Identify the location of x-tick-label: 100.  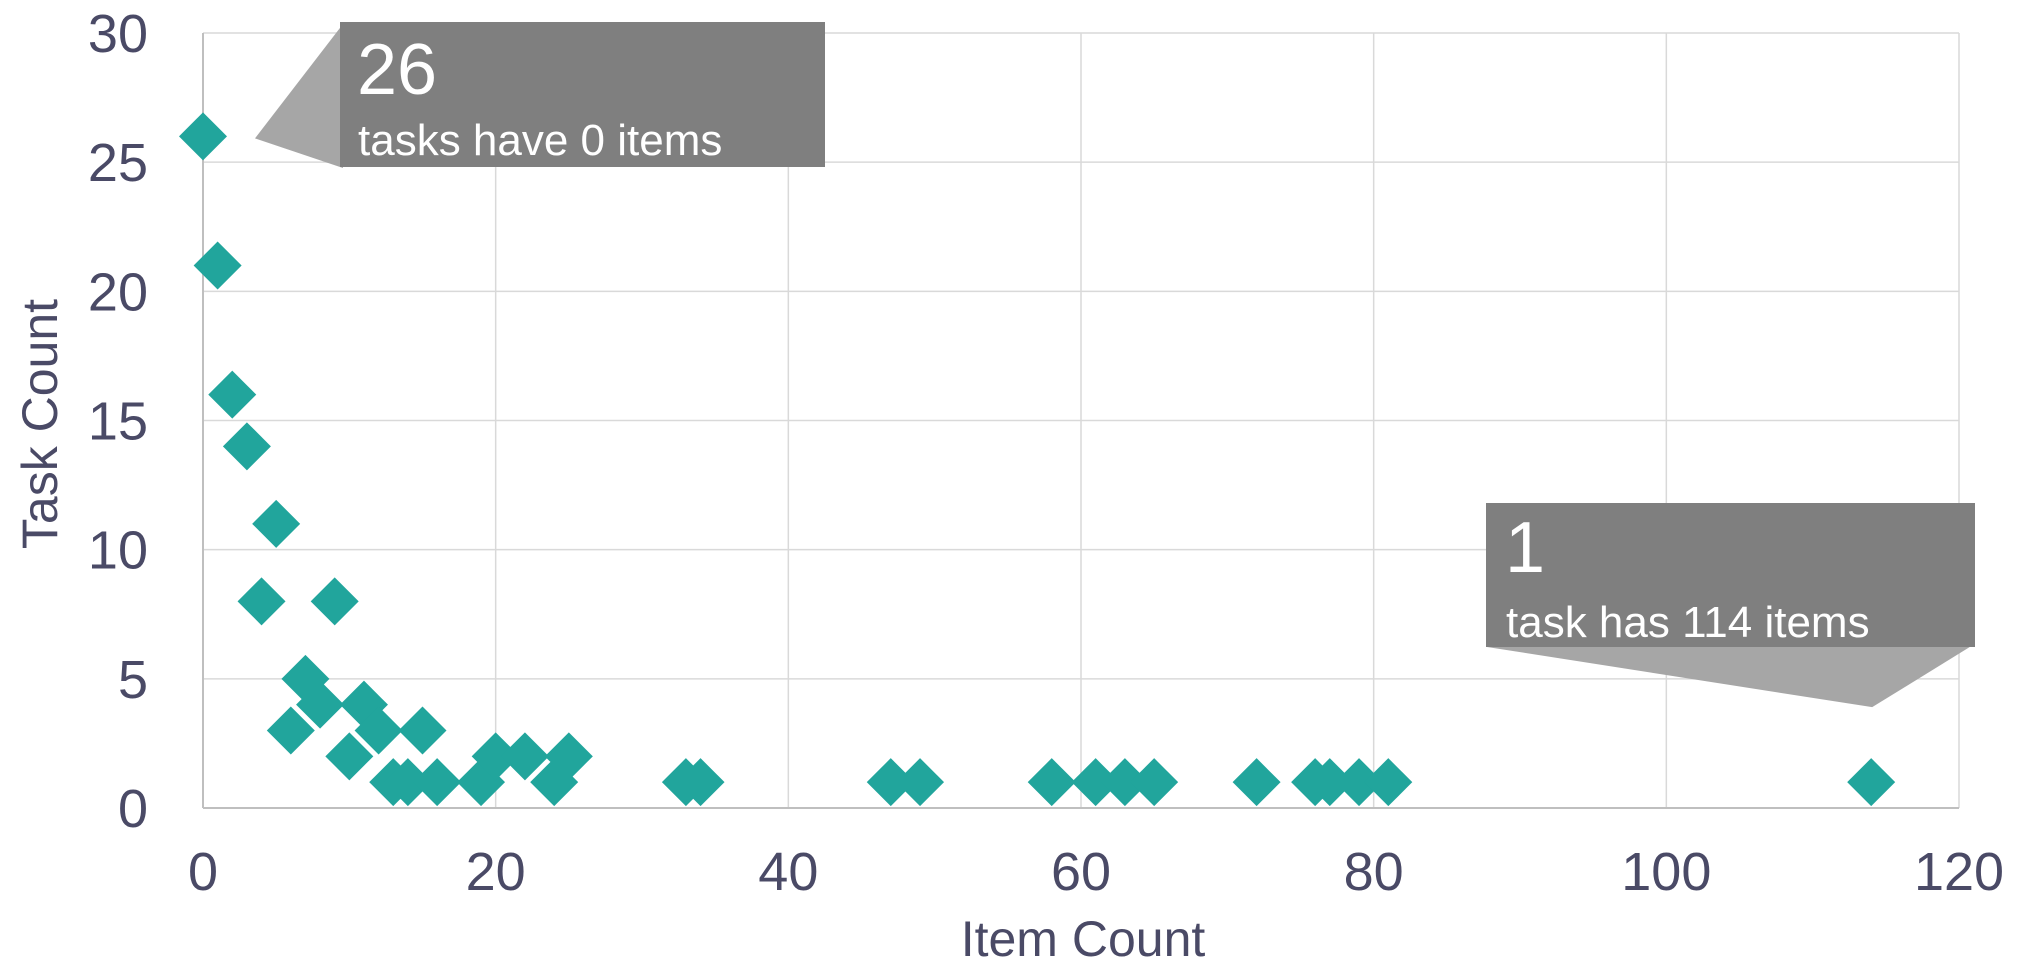
(1666, 872).